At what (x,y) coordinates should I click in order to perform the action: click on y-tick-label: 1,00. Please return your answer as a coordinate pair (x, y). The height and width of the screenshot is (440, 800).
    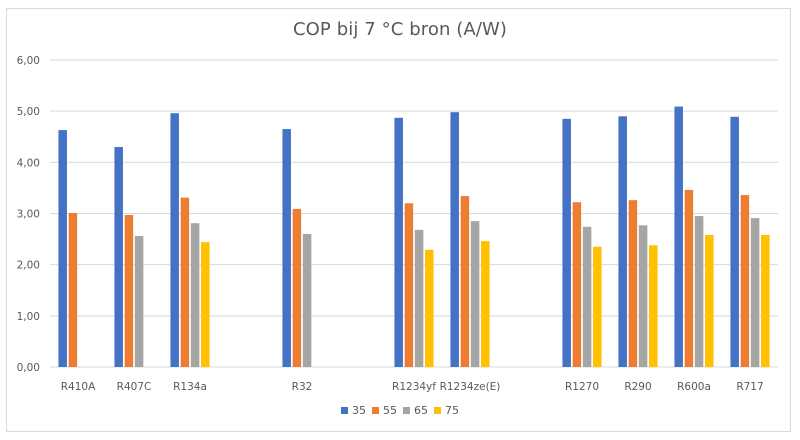
    Looking at the image, I should click on (28, 317).